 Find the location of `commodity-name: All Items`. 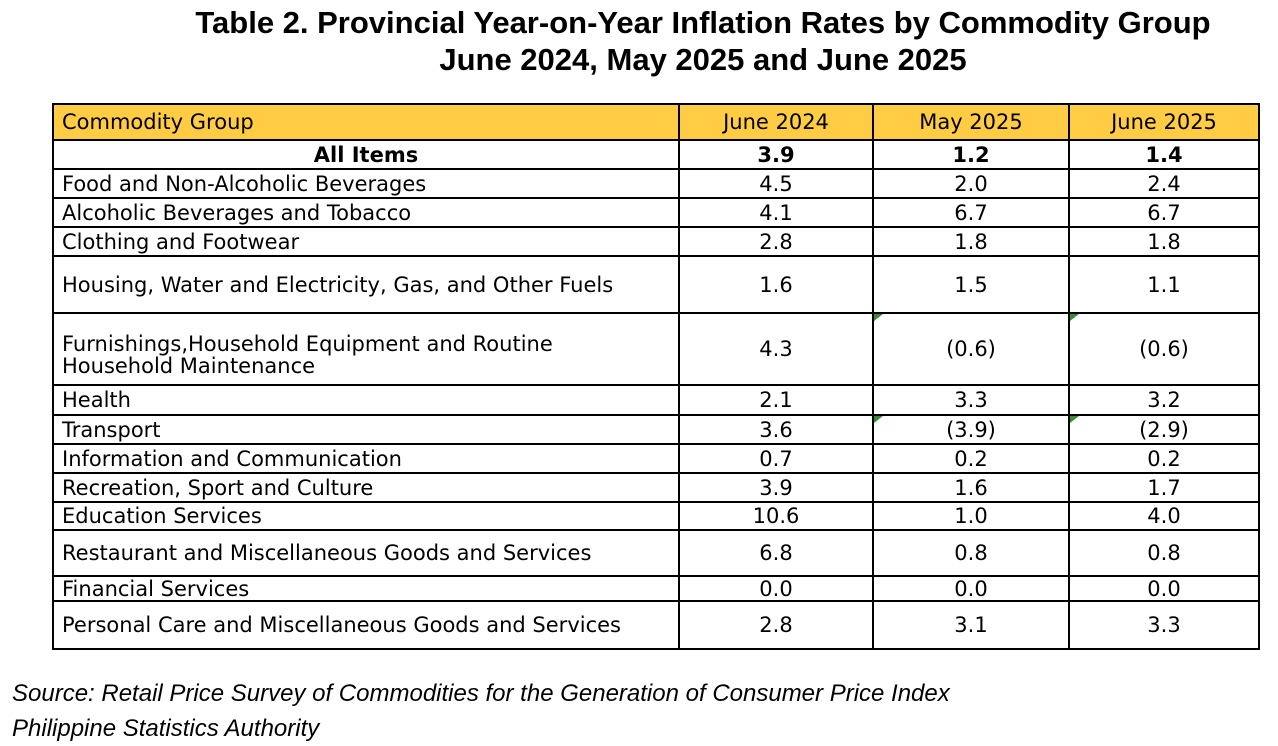

commodity-name: All Items is located at coordinates (366, 154).